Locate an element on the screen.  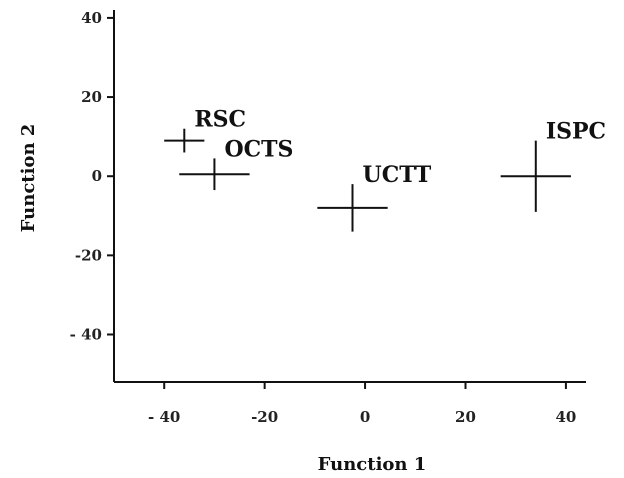
y-tick-label: -20 is located at coordinates (88, 255).